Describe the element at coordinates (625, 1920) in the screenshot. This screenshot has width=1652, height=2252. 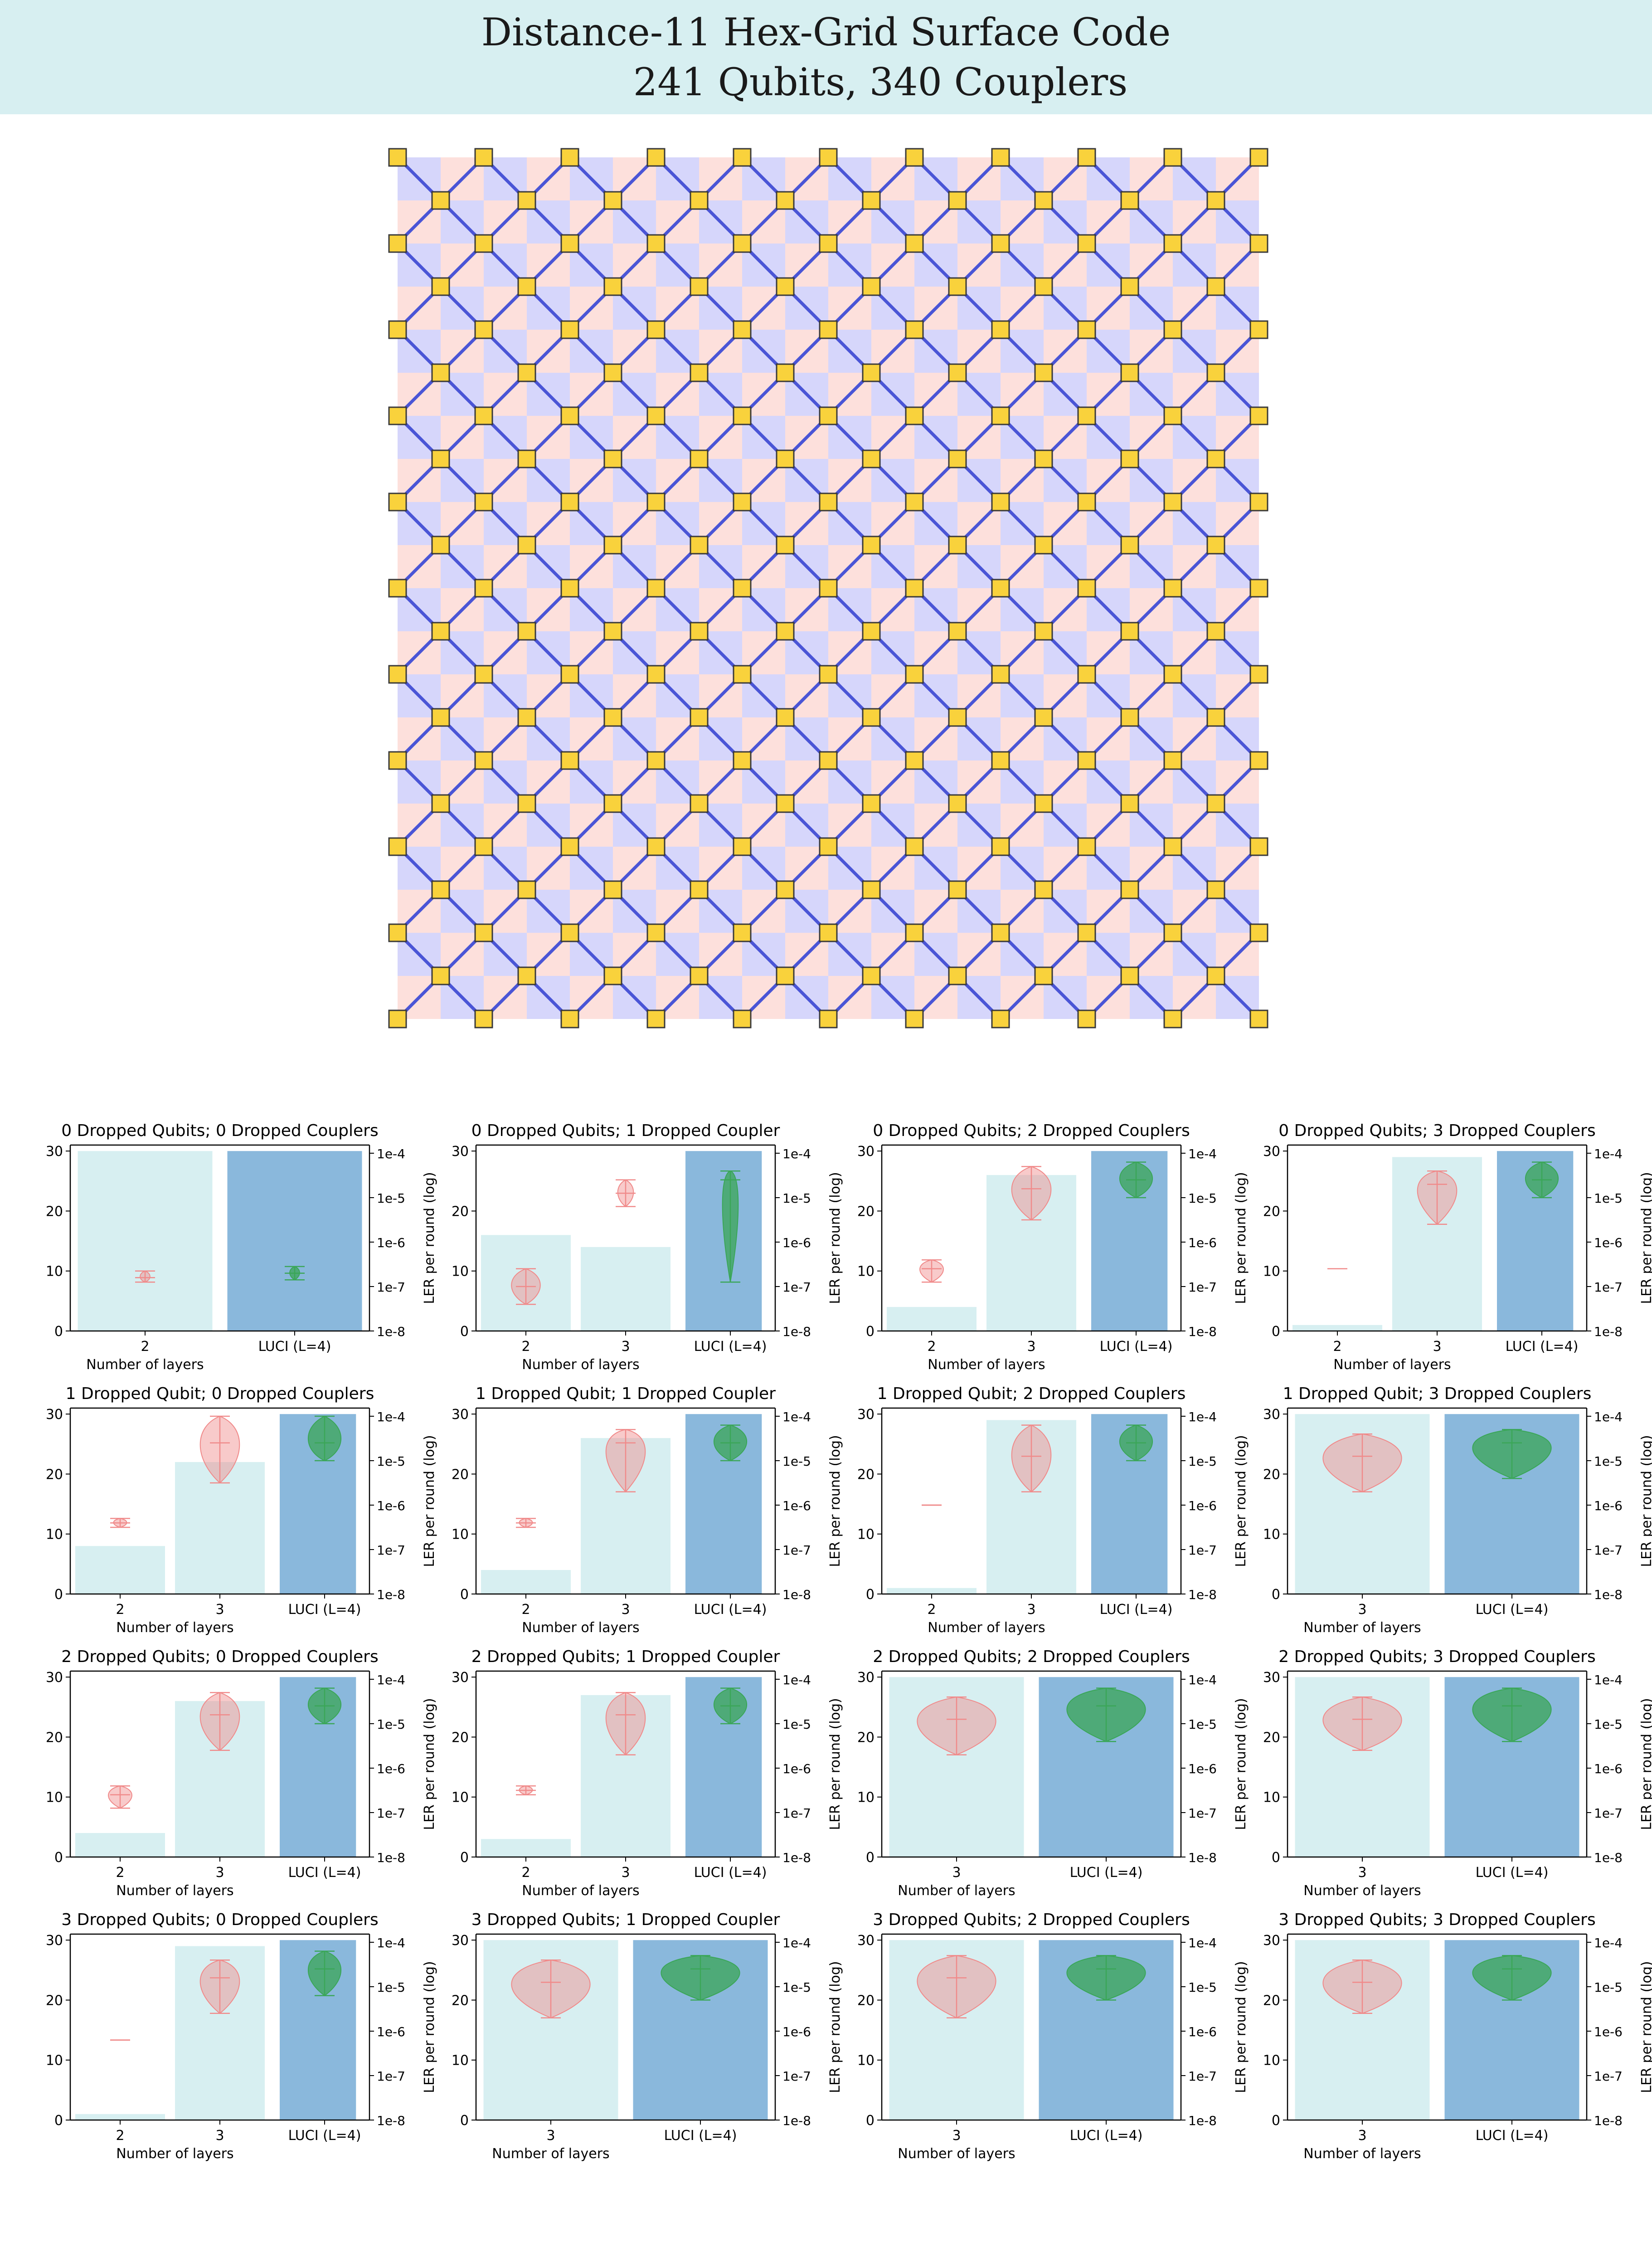
I see `chart-title: 3 Dropped Qubits; 1 Dropped Coupler` at that location.